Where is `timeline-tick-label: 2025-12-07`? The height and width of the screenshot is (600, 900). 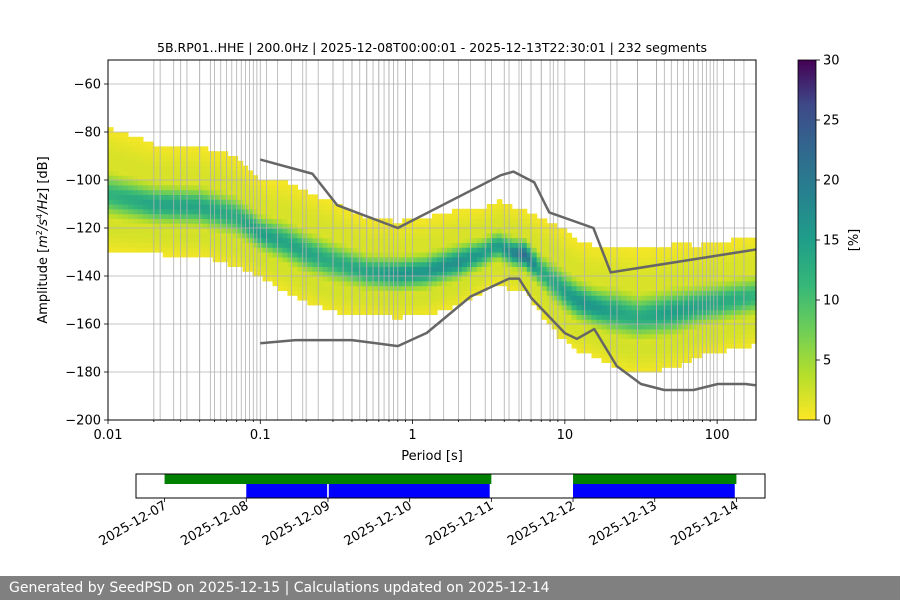
timeline-tick-label: 2025-12-07 is located at coordinates (133, 523).